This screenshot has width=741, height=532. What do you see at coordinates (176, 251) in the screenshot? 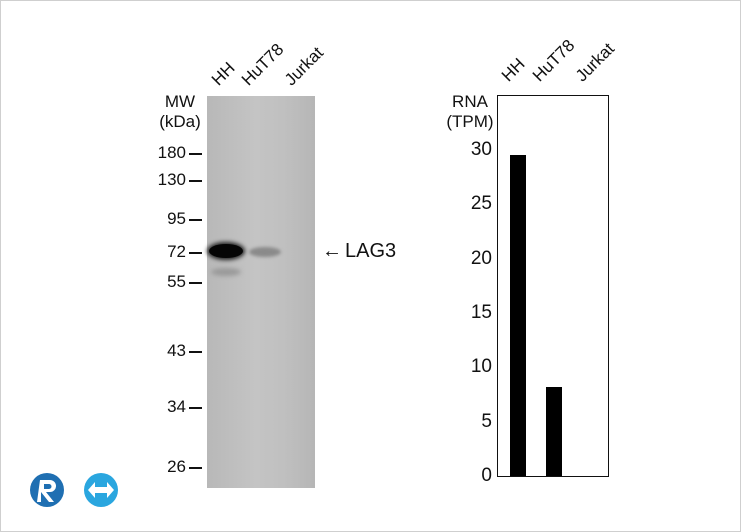
I see `mw-marker-label-72: 72` at bounding box center [176, 251].